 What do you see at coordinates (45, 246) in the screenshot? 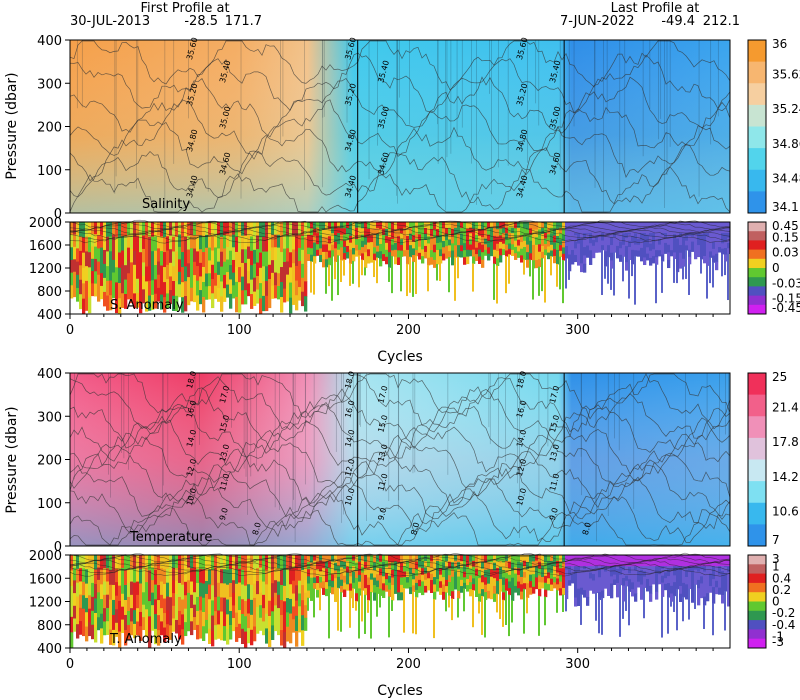
I see `ytick-label: 1600` at bounding box center [45, 246].